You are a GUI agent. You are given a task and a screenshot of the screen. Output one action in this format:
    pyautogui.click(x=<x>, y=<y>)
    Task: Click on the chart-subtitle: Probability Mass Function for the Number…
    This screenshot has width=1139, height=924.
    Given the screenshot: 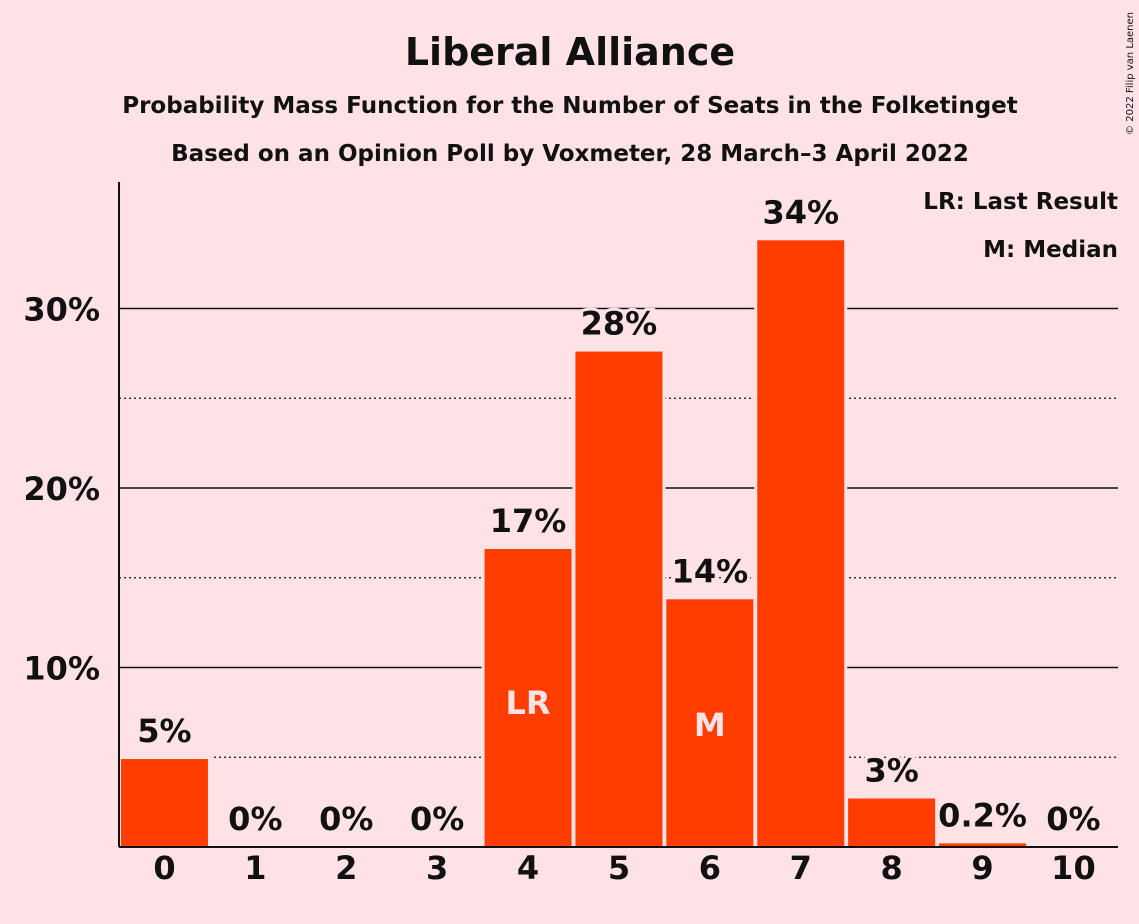 What is the action you would take?
    pyautogui.click(x=570, y=106)
    